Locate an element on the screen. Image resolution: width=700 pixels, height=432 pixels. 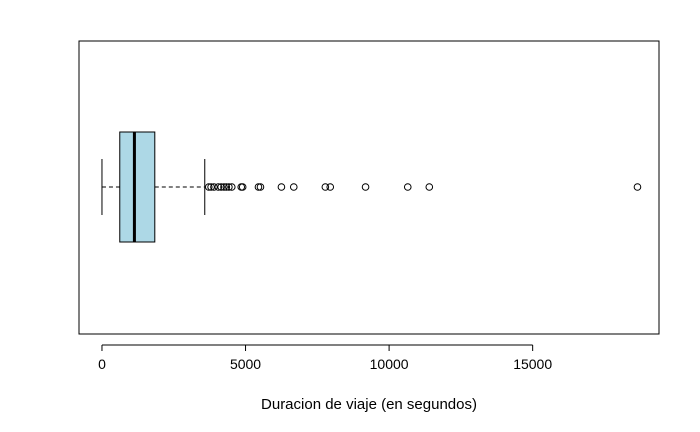
x-tick-label: 10000 is located at coordinates (389, 364).